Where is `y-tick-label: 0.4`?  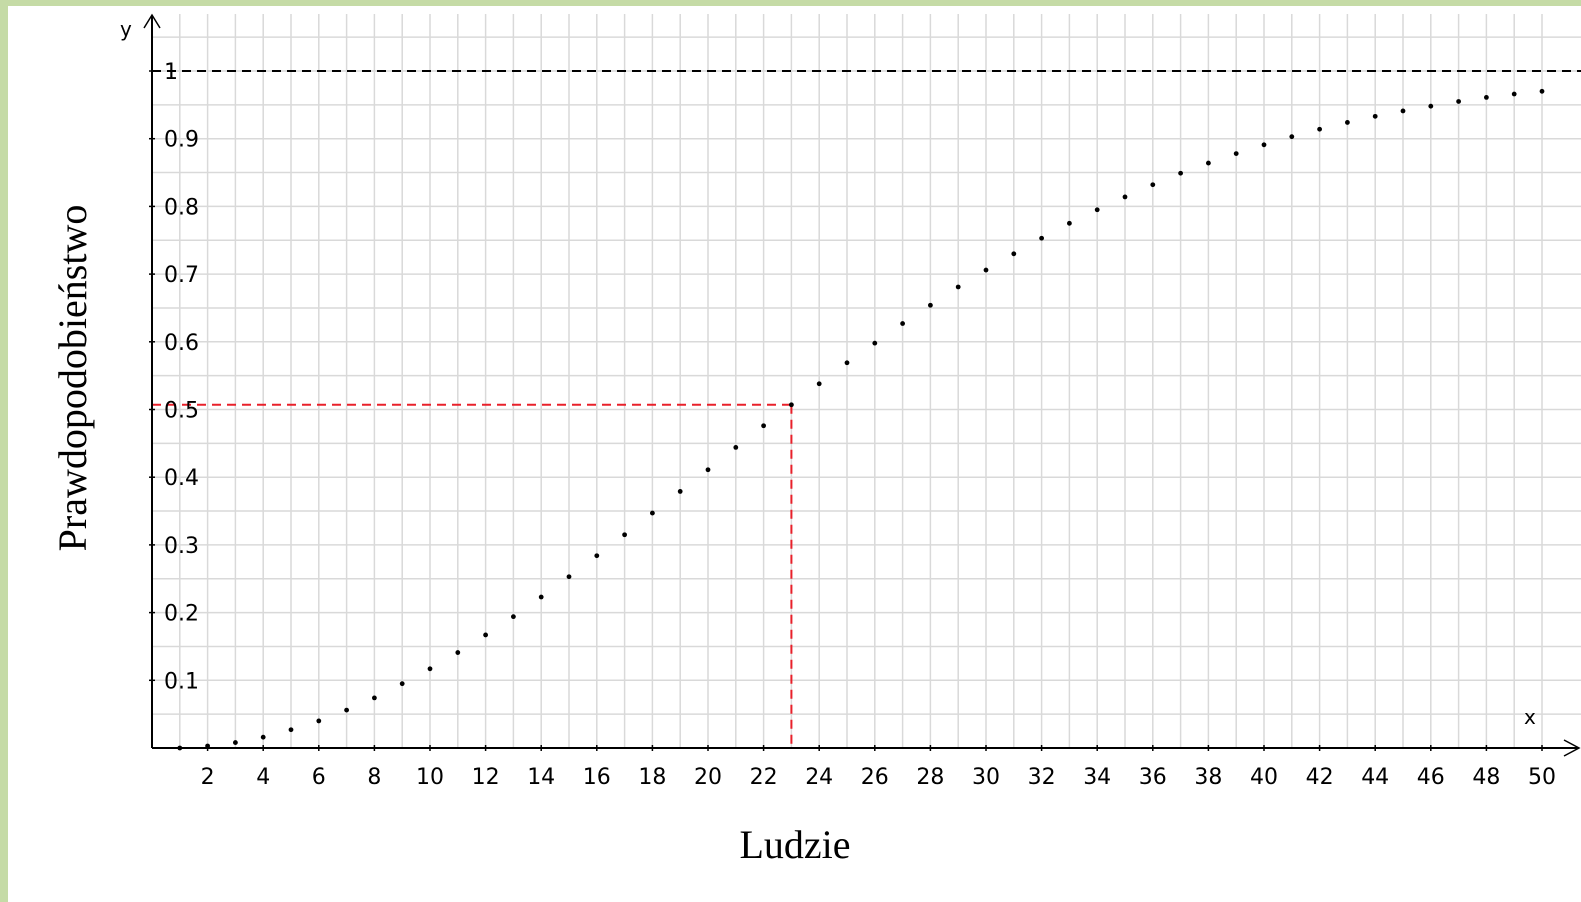
y-tick-label: 0.4 is located at coordinates (181, 478).